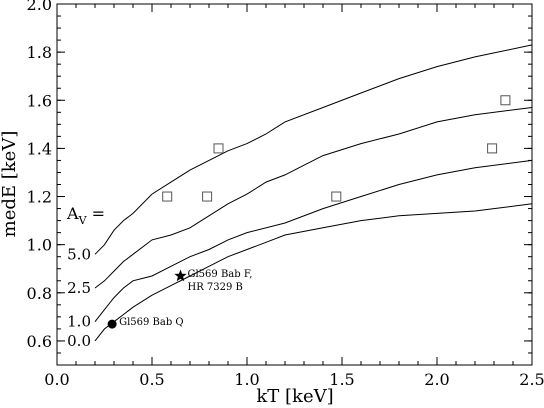 Image resolution: width=544 pixels, height=408 pixels. I want to click on x-tick-label: 2.5, so click(531, 379).